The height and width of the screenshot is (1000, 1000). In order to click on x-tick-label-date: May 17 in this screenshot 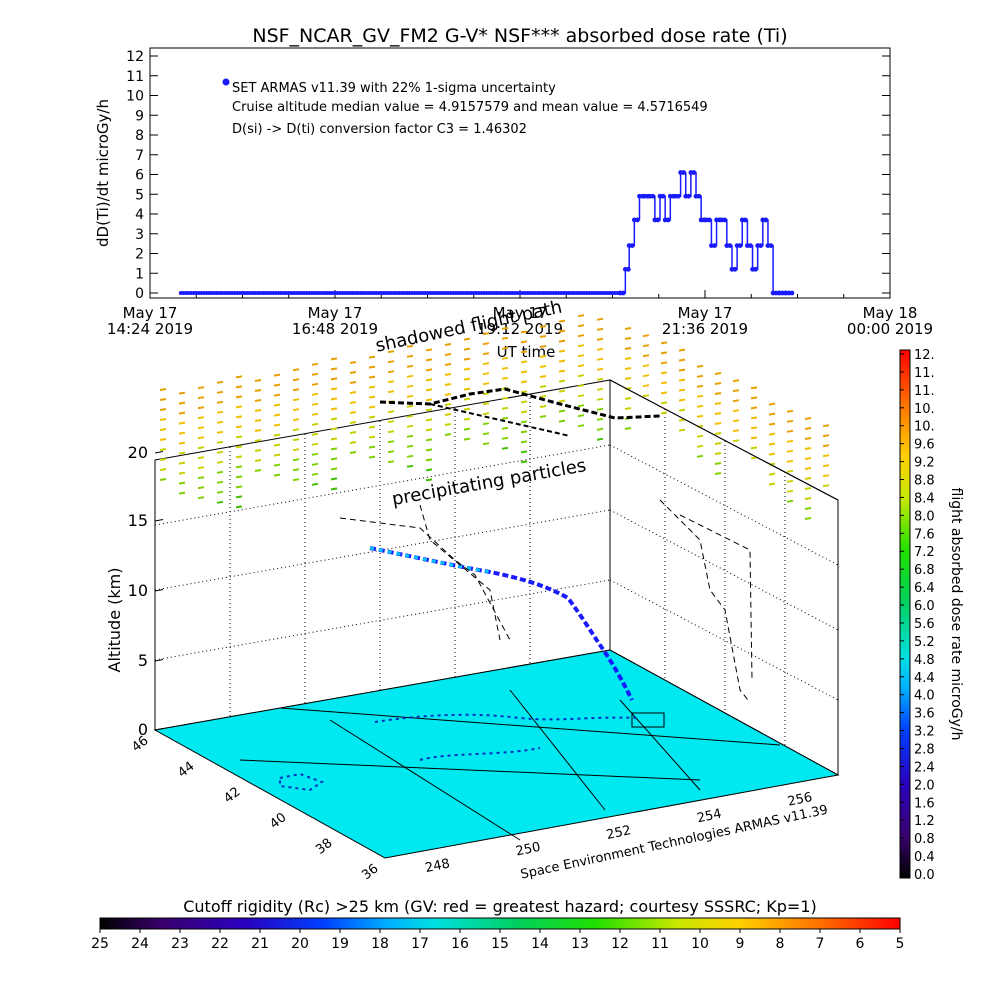, I will do `click(520, 313)`.